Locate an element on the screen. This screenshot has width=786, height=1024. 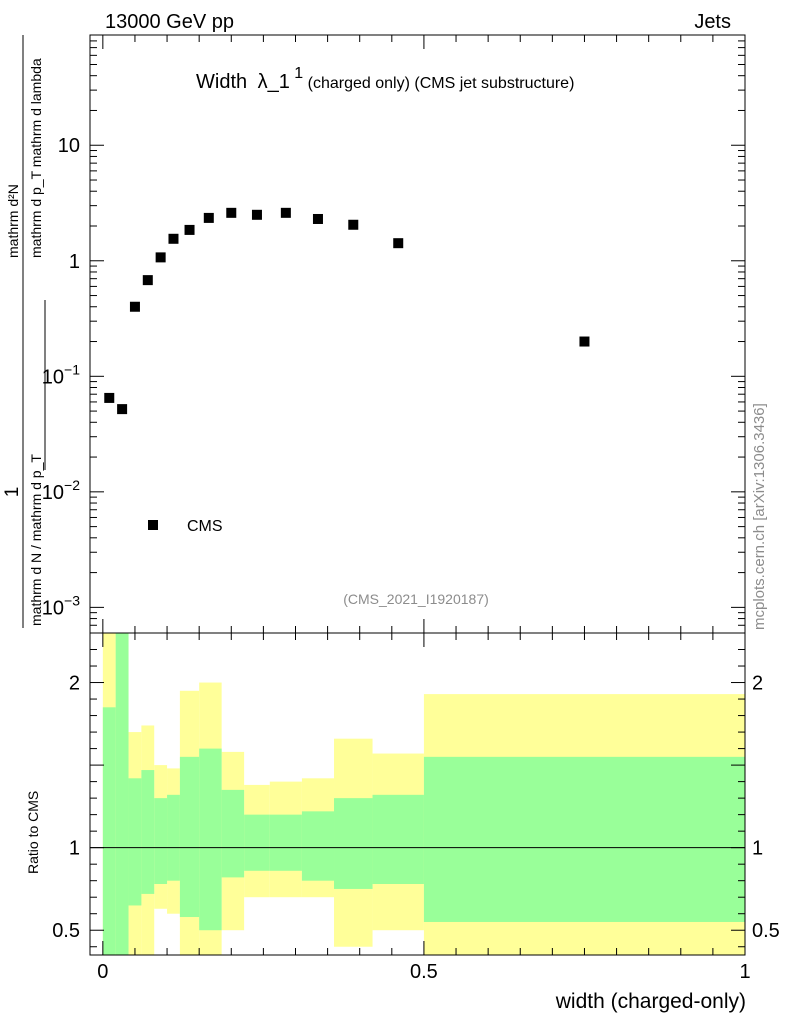
y-label-numerator-rest: mathrm d p_T mathrm d lambda is located at coordinates (36, 158).